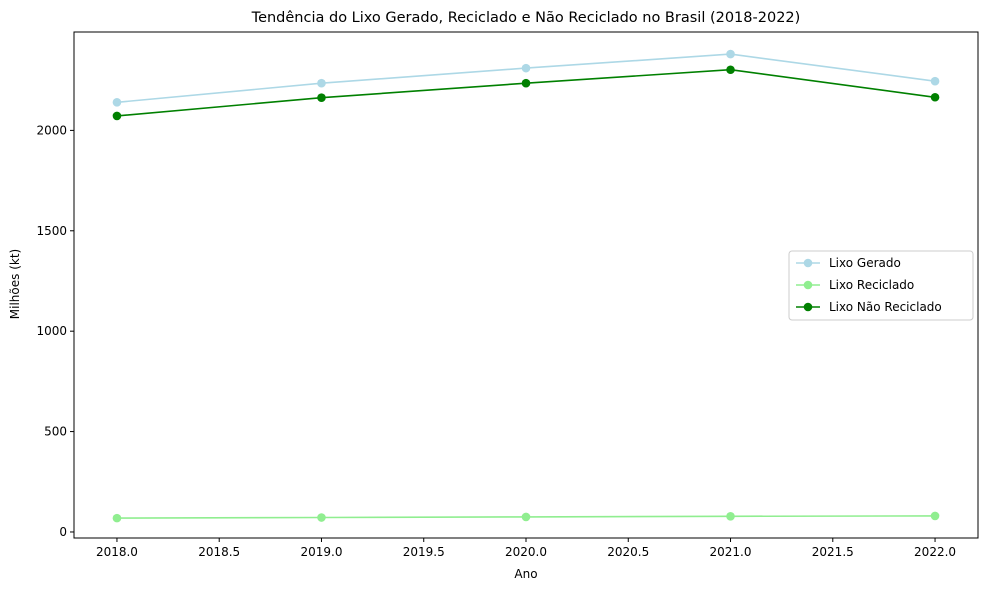  I want to click on y-tick-label: 500, so click(55, 432).